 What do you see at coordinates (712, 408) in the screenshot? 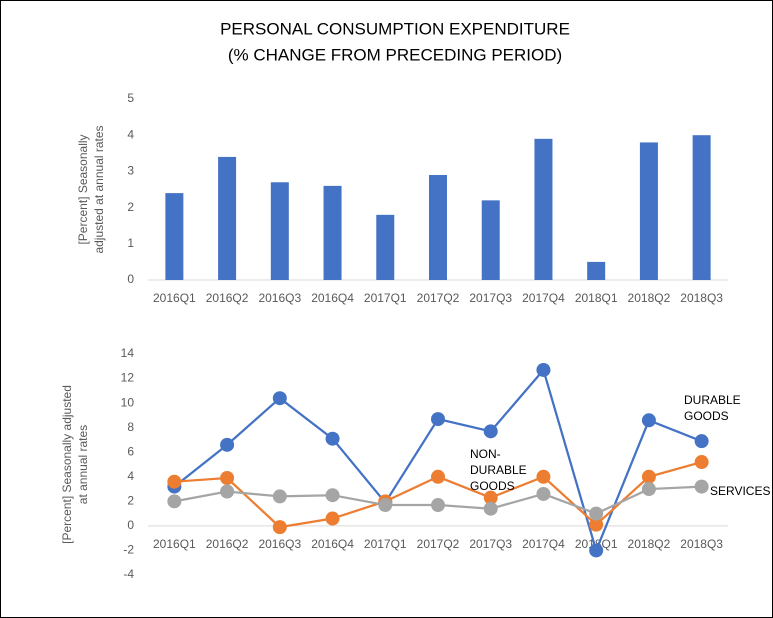
I see `series-label: DURABLE GOODS` at bounding box center [712, 408].